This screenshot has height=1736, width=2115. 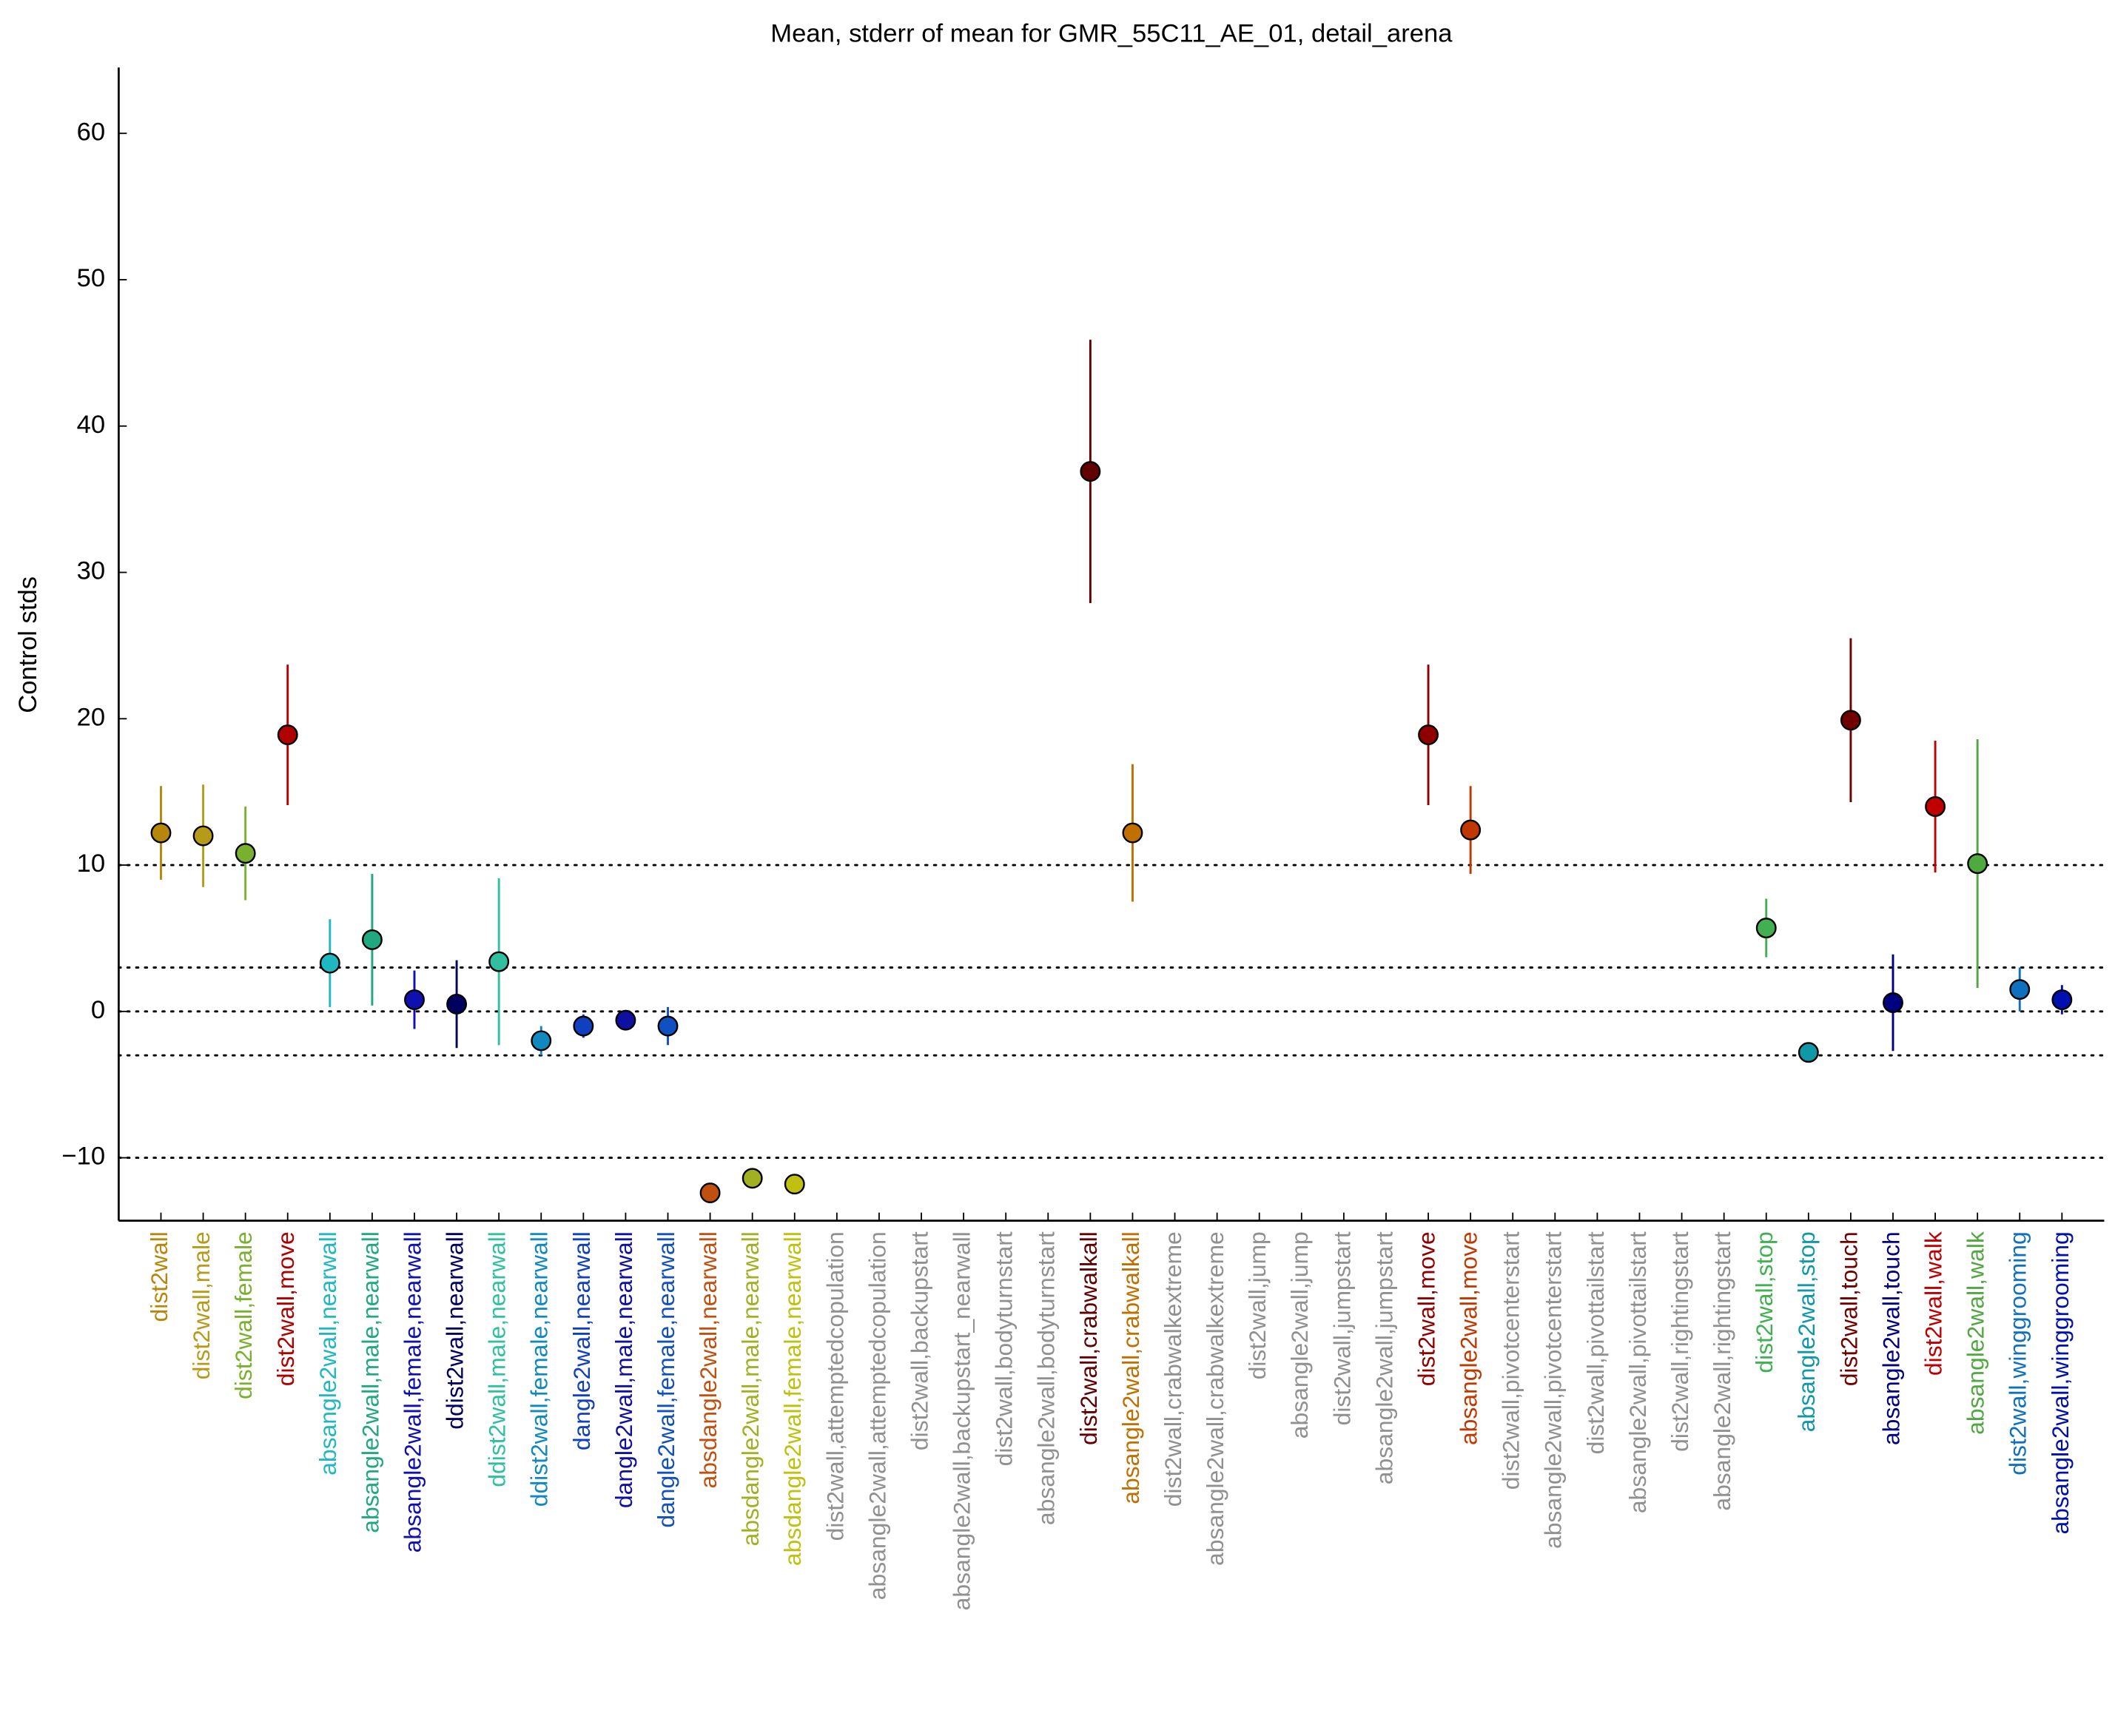 I want to click on x-tick-label: dist2wall,stop, so click(x=1764, y=1302).